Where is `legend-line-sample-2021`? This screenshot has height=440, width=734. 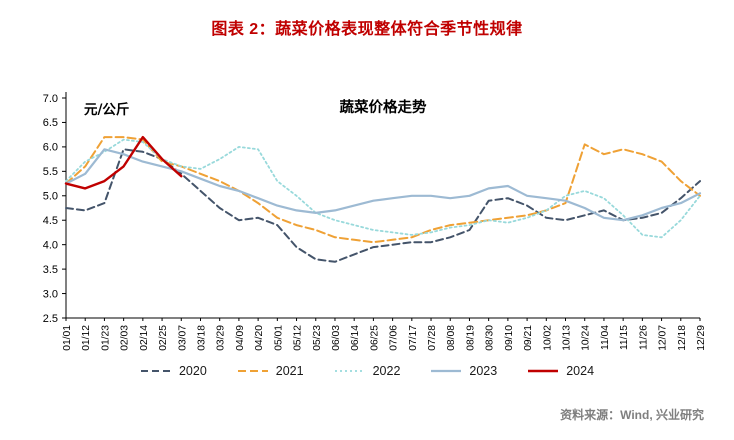
legend-line-sample-2021 is located at coordinates (252, 371).